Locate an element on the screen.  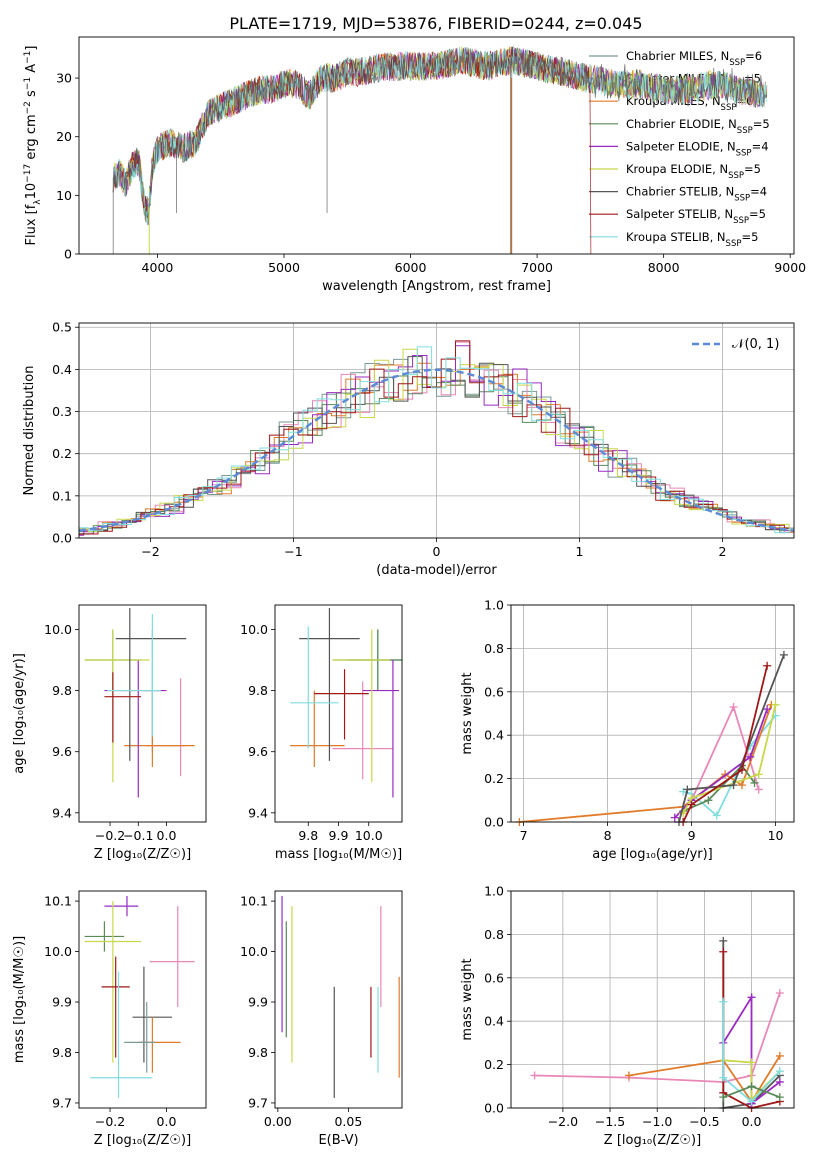
x-tick-label: 5000 is located at coordinates (284, 267).